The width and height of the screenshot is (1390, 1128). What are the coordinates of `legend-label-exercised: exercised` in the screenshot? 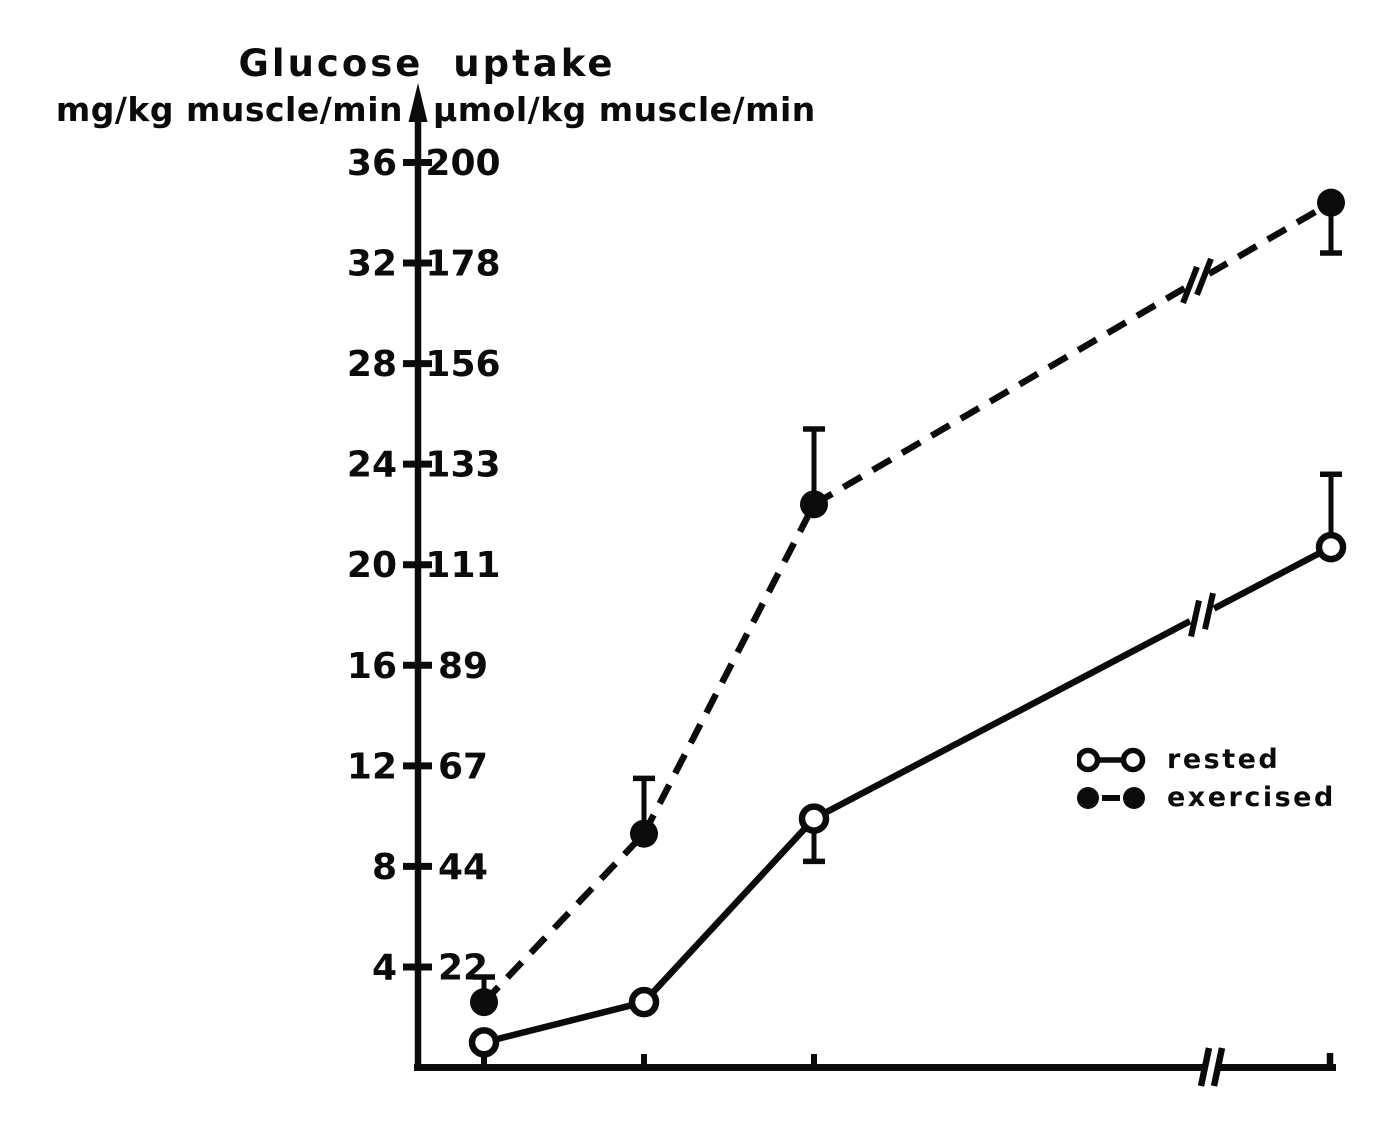 It's located at (1251, 797).